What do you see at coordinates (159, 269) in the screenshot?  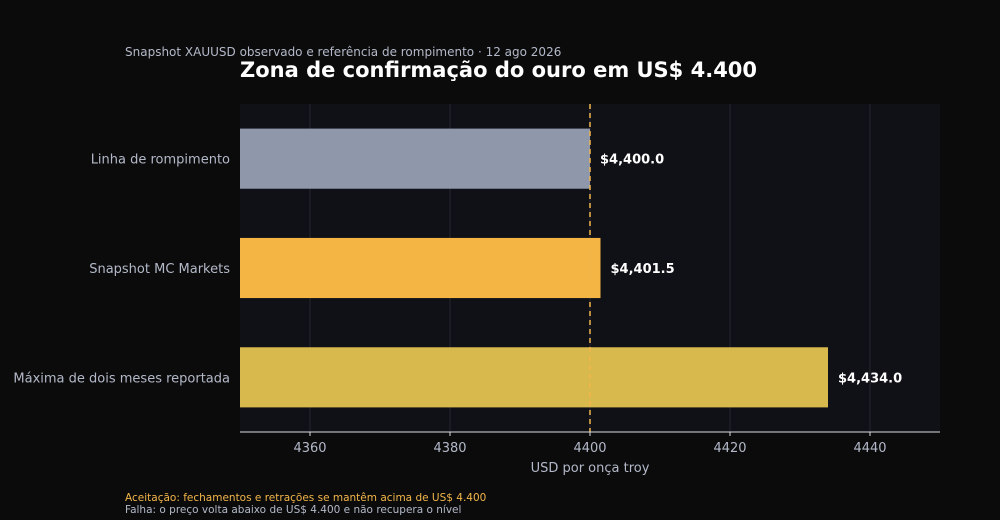 I see `category-label: Snapshot MC Markets` at bounding box center [159, 269].